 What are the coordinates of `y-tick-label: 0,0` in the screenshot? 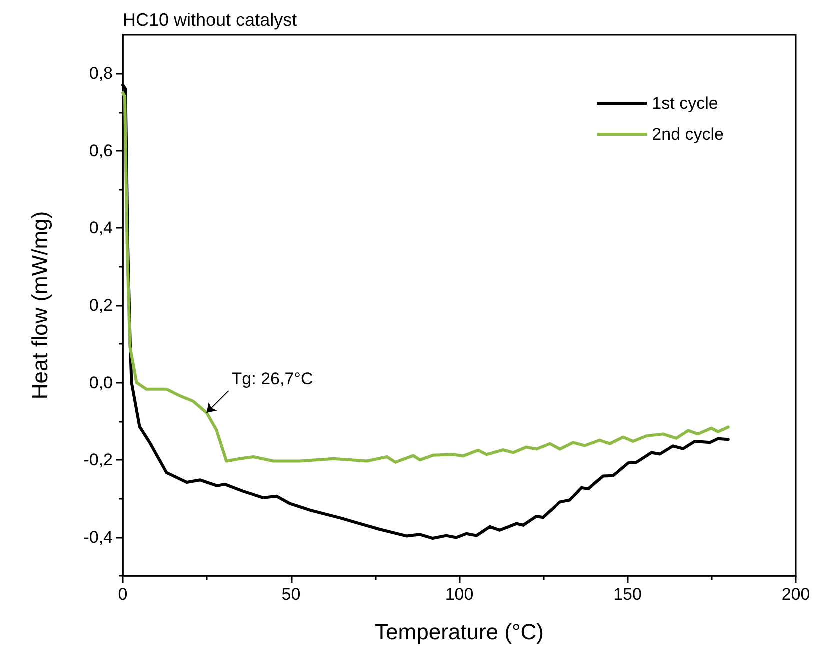 It's located at (101, 382).